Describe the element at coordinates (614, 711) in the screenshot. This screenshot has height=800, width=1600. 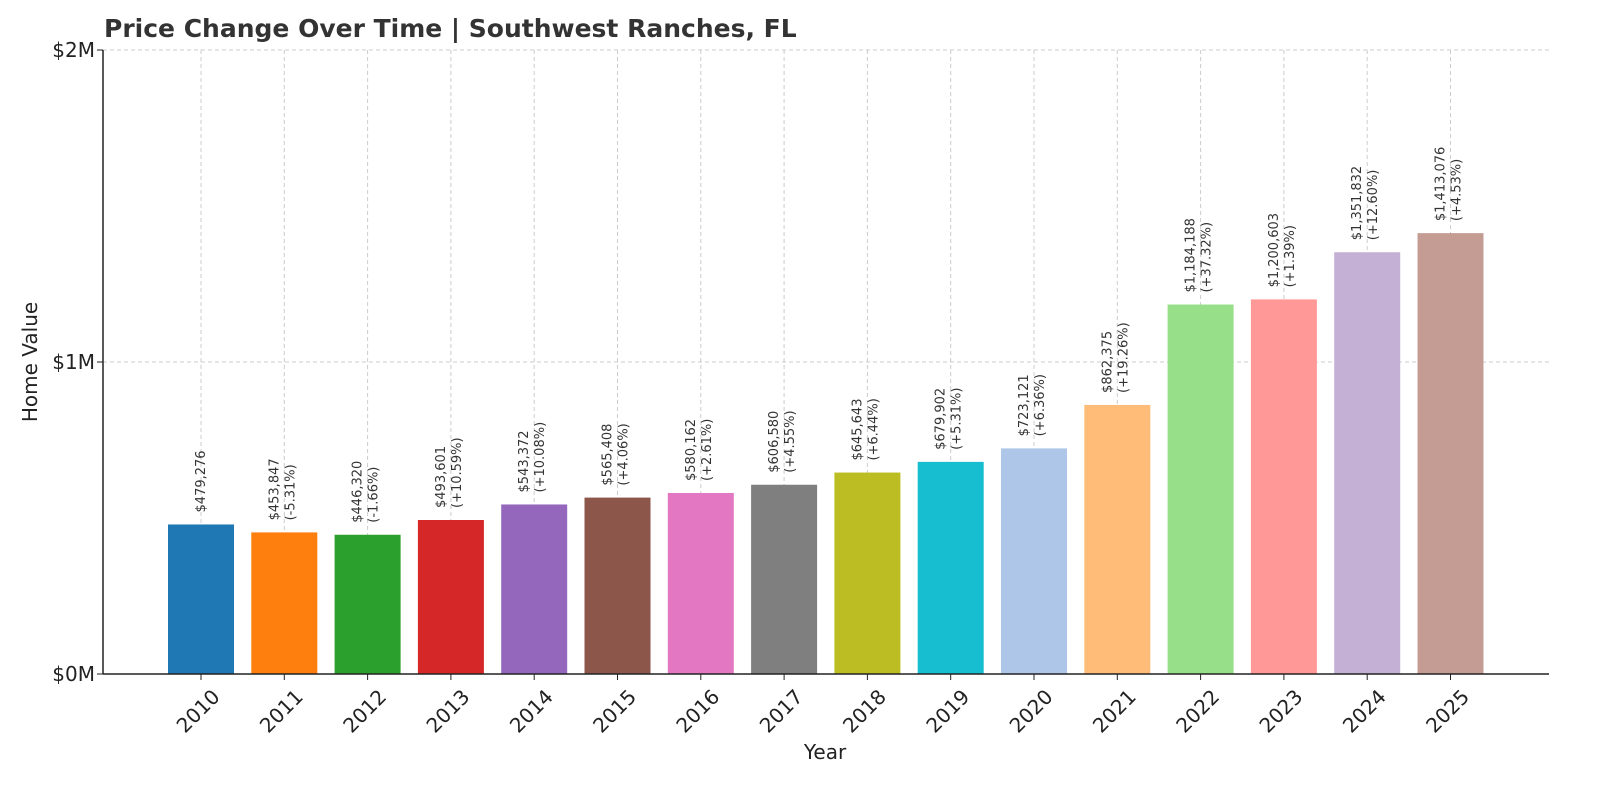
I see `x-tick-label-2015: 2015` at that location.